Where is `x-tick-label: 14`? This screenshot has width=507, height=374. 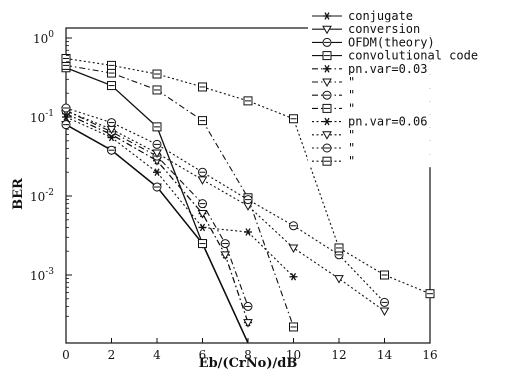 x-tick-label: 14 is located at coordinates (385, 355).